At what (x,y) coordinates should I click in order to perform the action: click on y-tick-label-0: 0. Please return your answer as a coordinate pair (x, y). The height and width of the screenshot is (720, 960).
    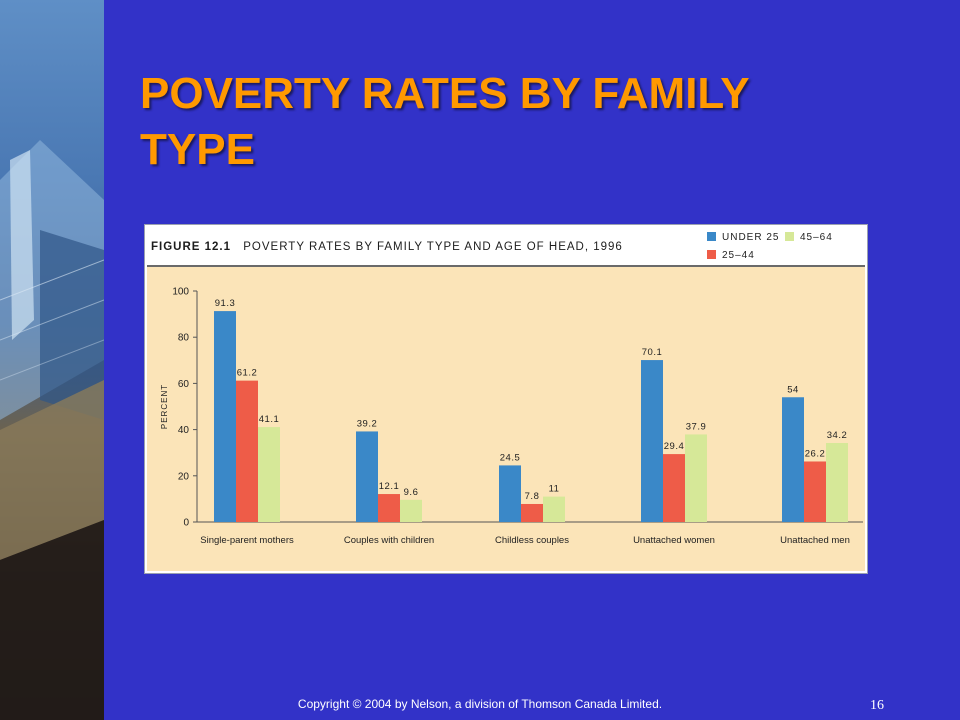
    Looking at the image, I should click on (186, 523).